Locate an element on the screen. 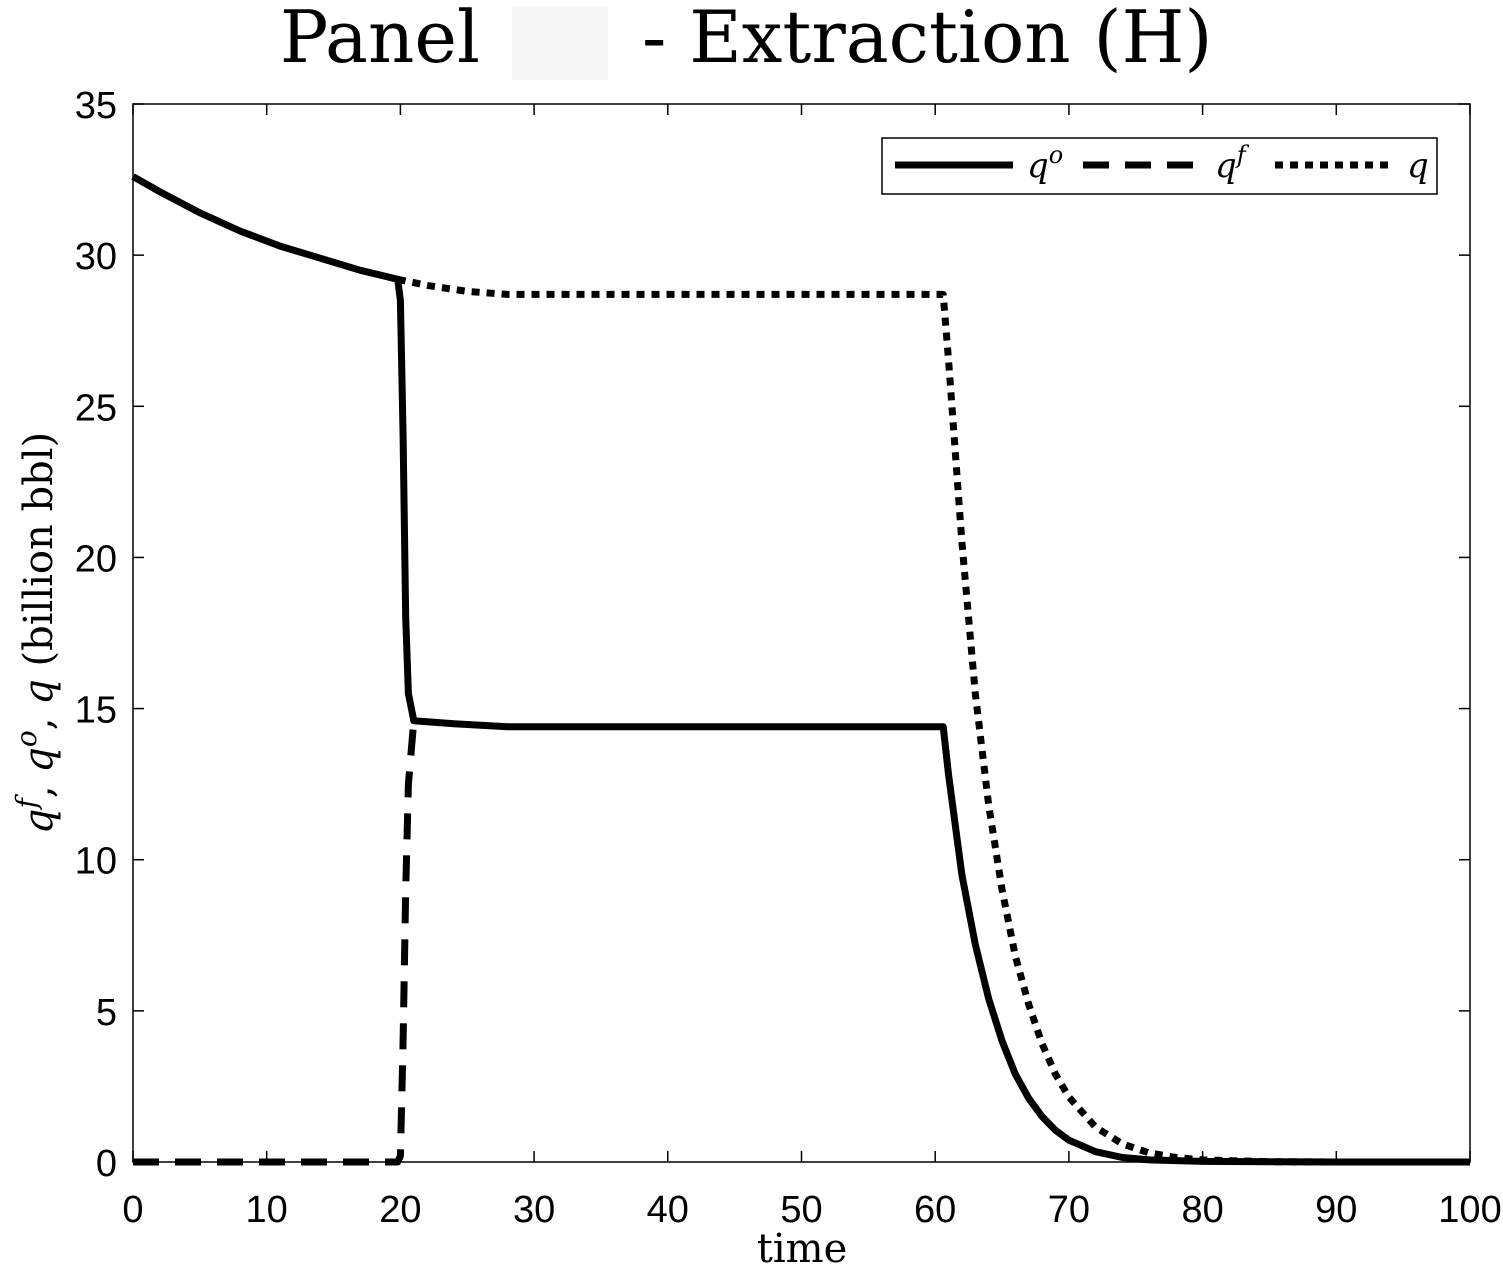 The width and height of the screenshot is (1503, 1275). y-label-separator is located at coordinates (39, 672).